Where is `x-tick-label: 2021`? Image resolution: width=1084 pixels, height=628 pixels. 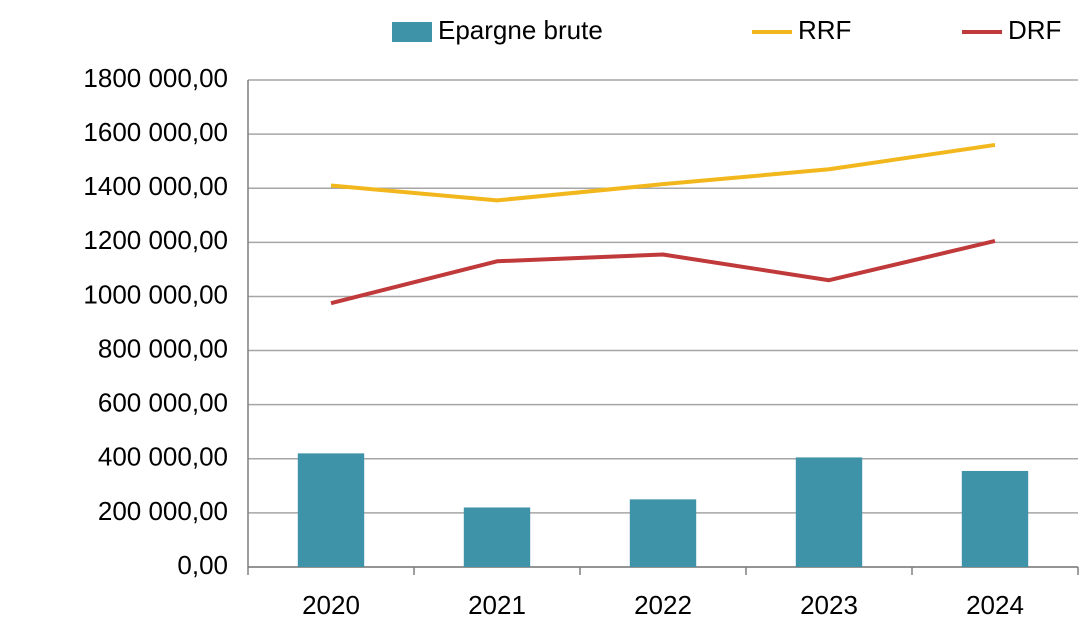 x-tick-label: 2021 is located at coordinates (497, 605).